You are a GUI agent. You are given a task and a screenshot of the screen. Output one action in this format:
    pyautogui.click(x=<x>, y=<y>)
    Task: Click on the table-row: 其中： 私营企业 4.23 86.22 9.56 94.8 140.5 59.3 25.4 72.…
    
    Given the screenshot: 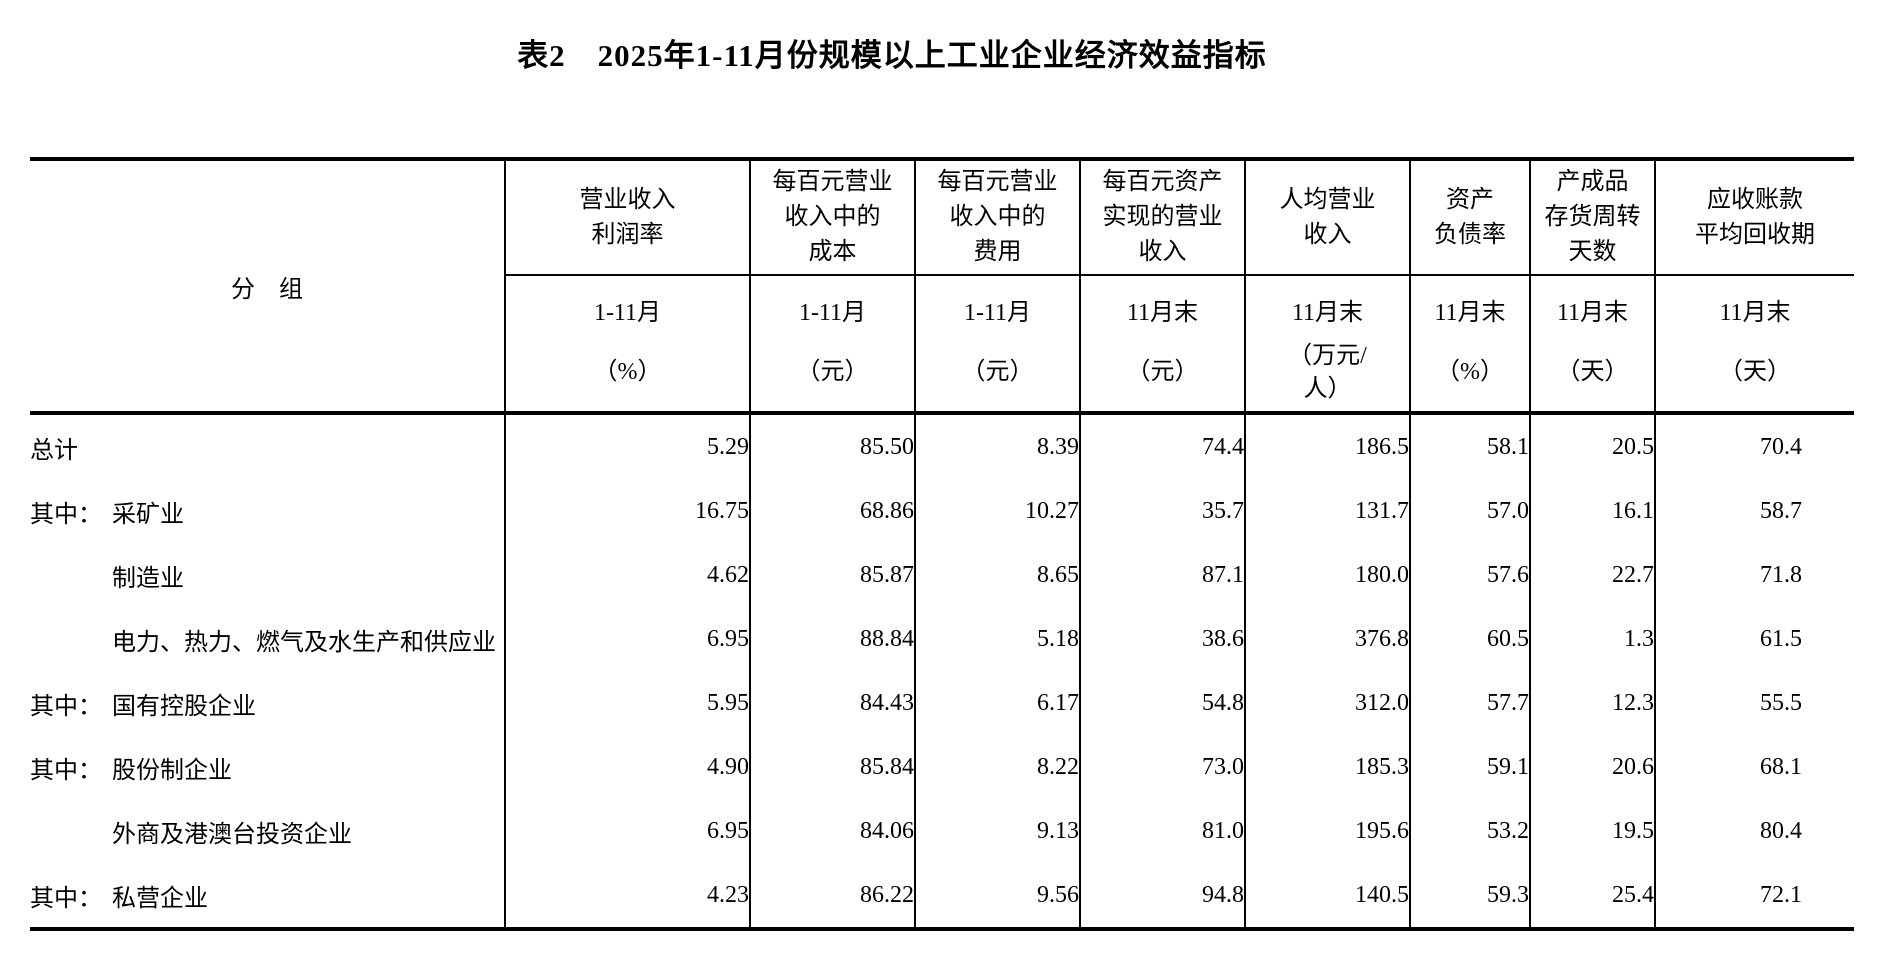 What is the action you would take?
    pyautogui.click(x=942, y=896)
    